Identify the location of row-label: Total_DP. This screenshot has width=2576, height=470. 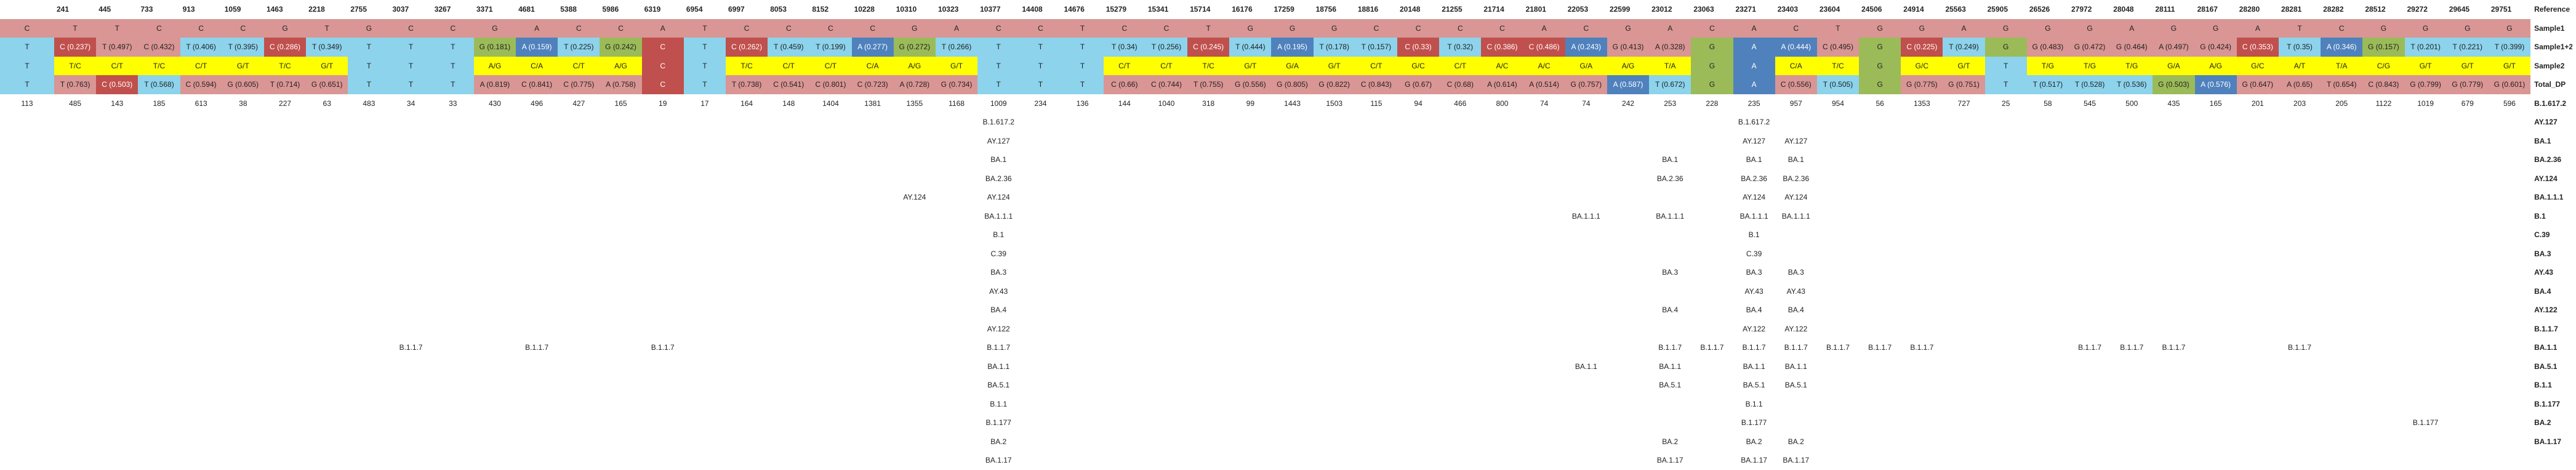
(2550, 84).